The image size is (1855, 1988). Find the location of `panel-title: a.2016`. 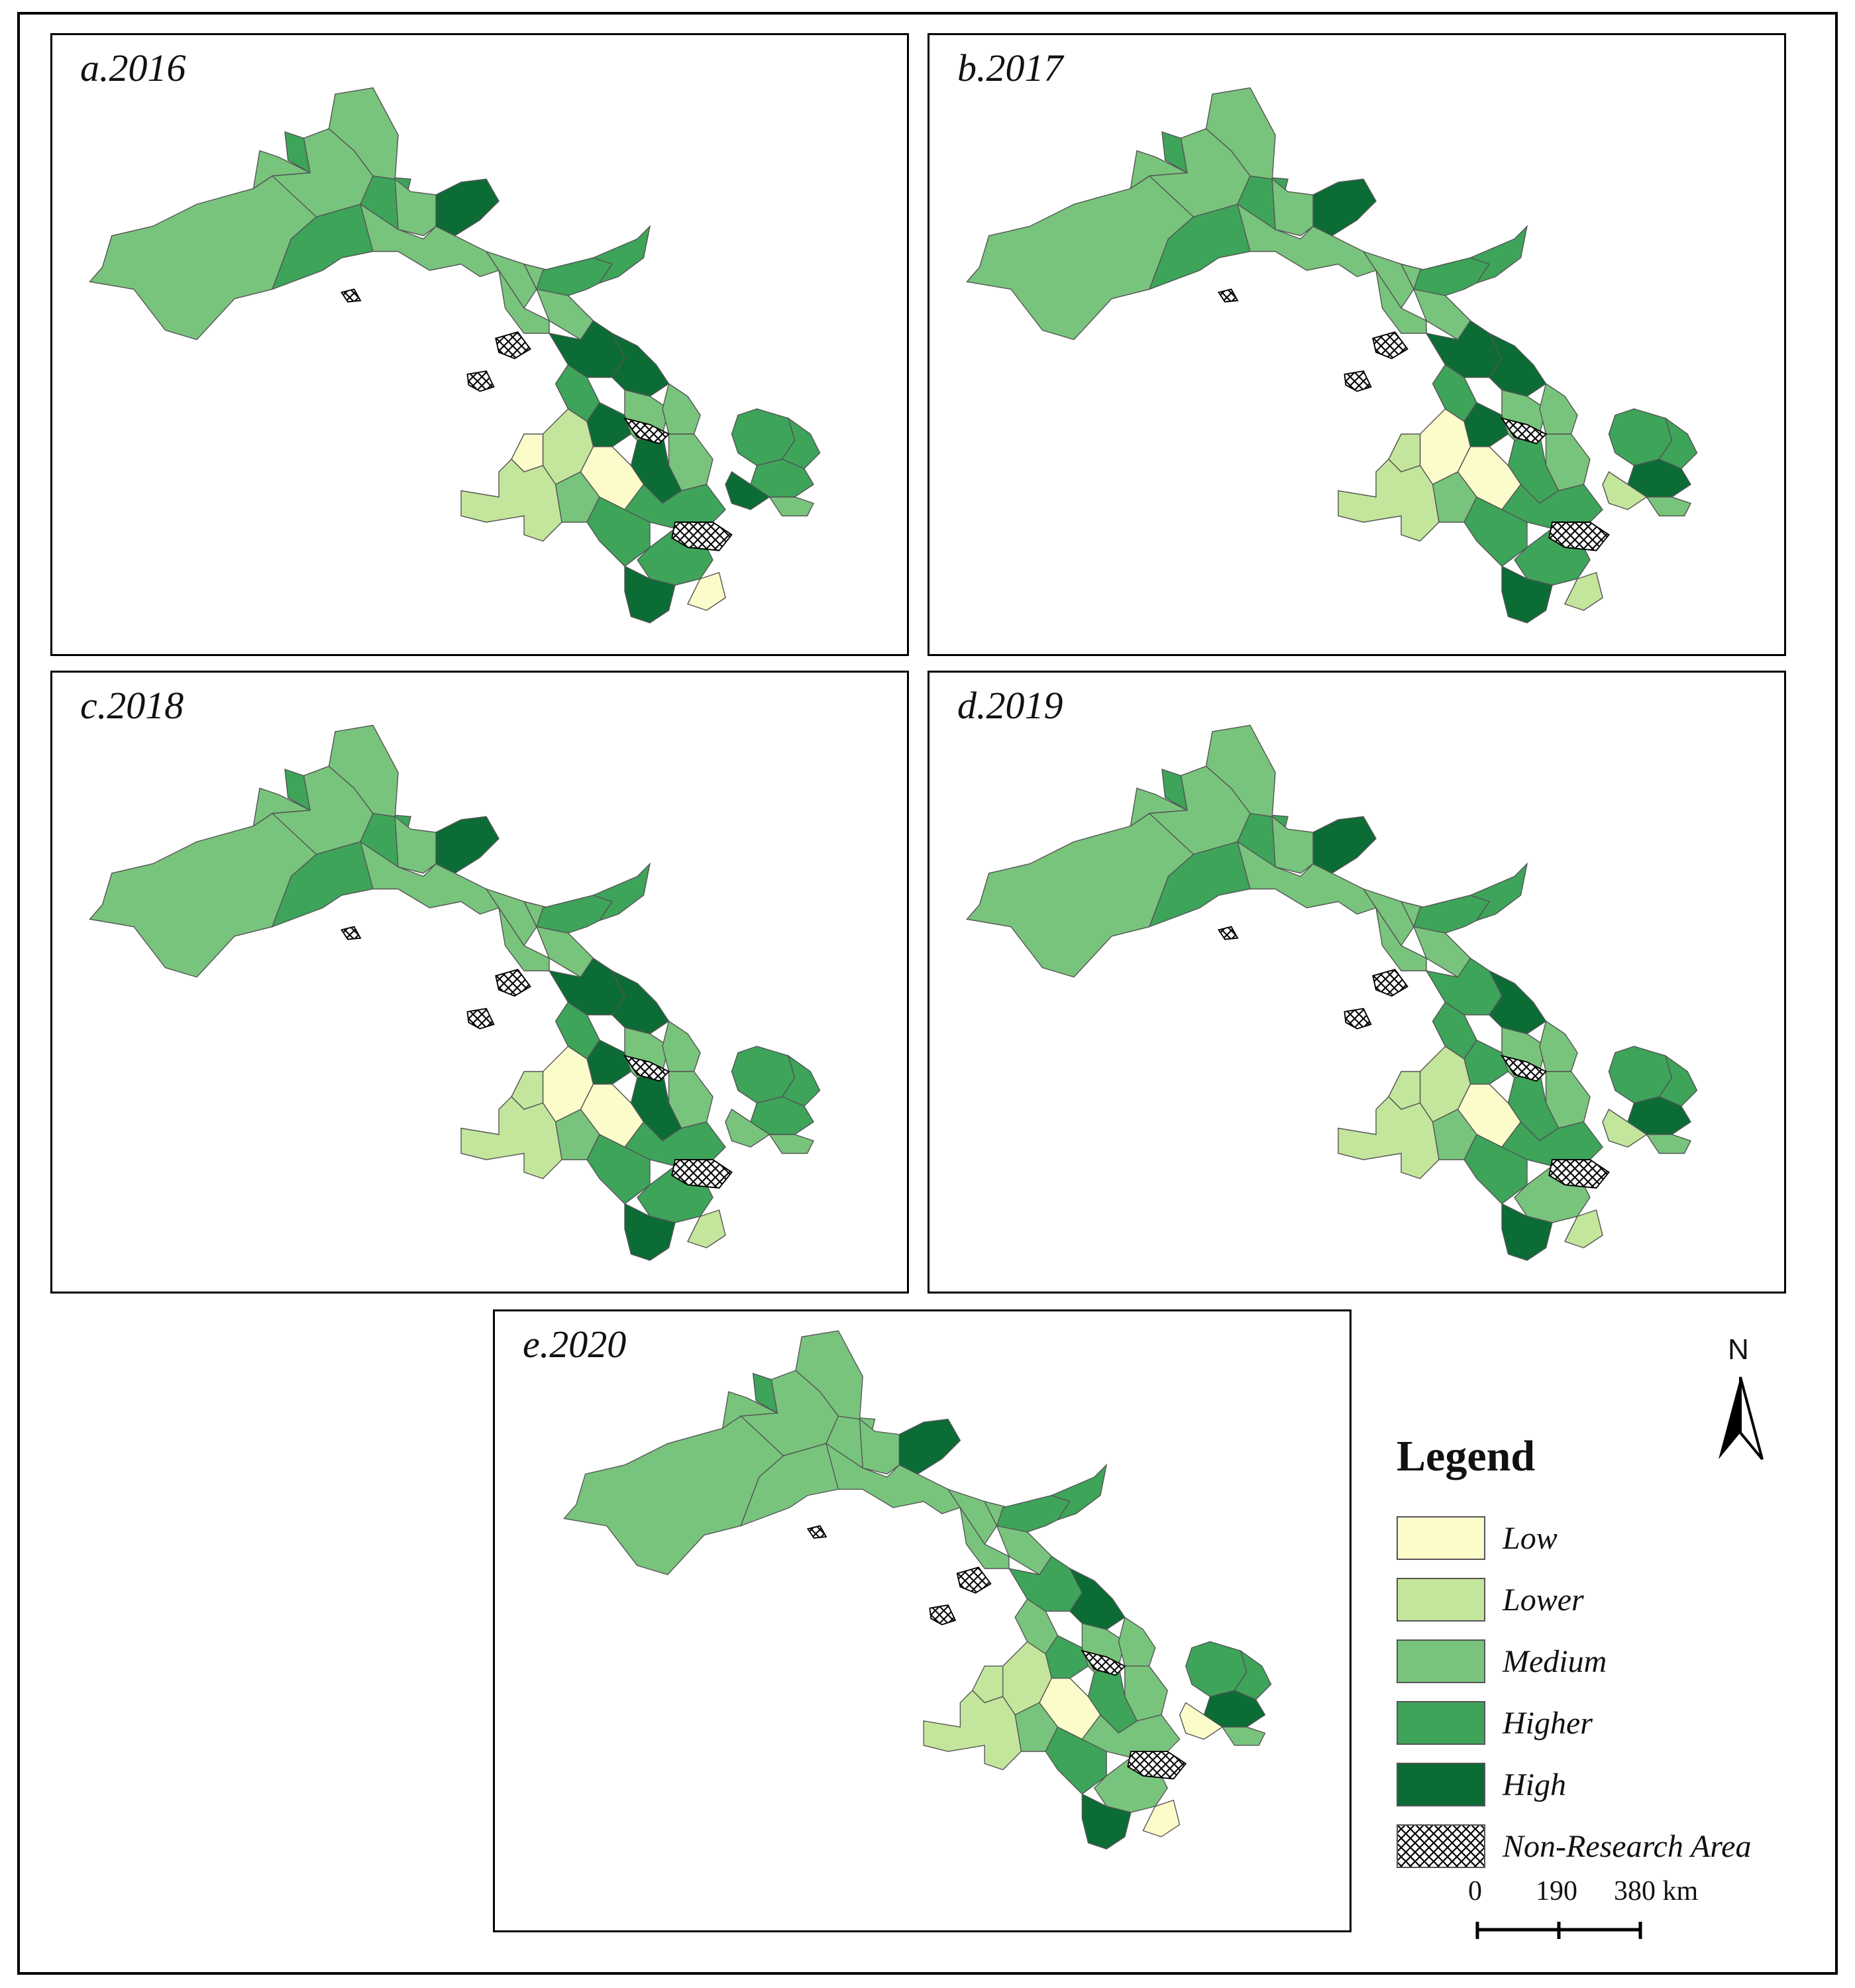

panel-title: a.2016 is located at coordinates (133, 67).